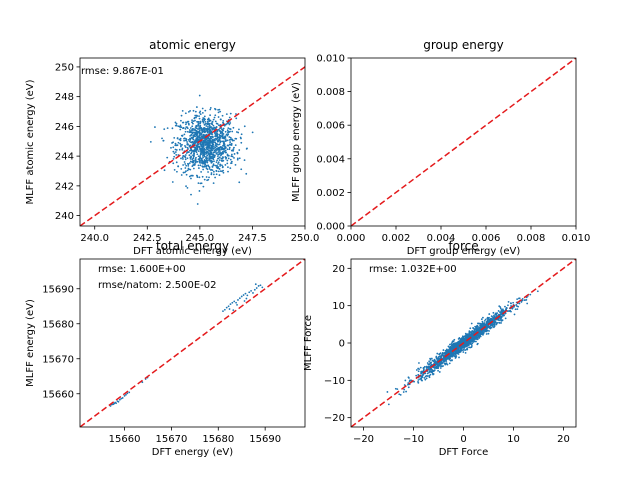 This screenshot has height=480, width=640. Describe the element at coordinates (338, 306) in the screenshot. I see `y-tick-label: 10` at that location.